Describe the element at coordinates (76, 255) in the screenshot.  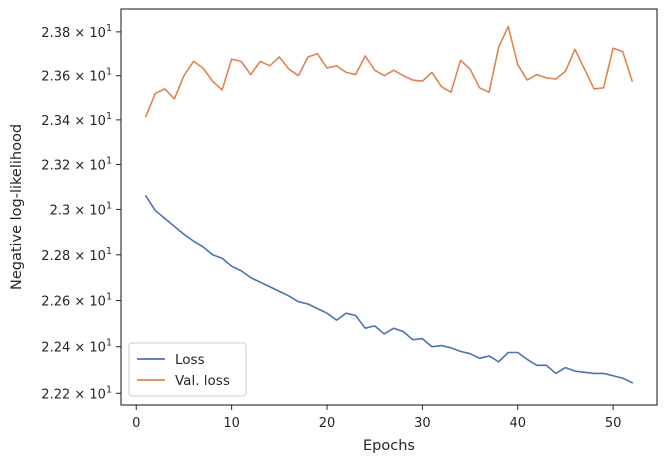
I see `y-tick-label: 2.28 × 10¹` at that location.